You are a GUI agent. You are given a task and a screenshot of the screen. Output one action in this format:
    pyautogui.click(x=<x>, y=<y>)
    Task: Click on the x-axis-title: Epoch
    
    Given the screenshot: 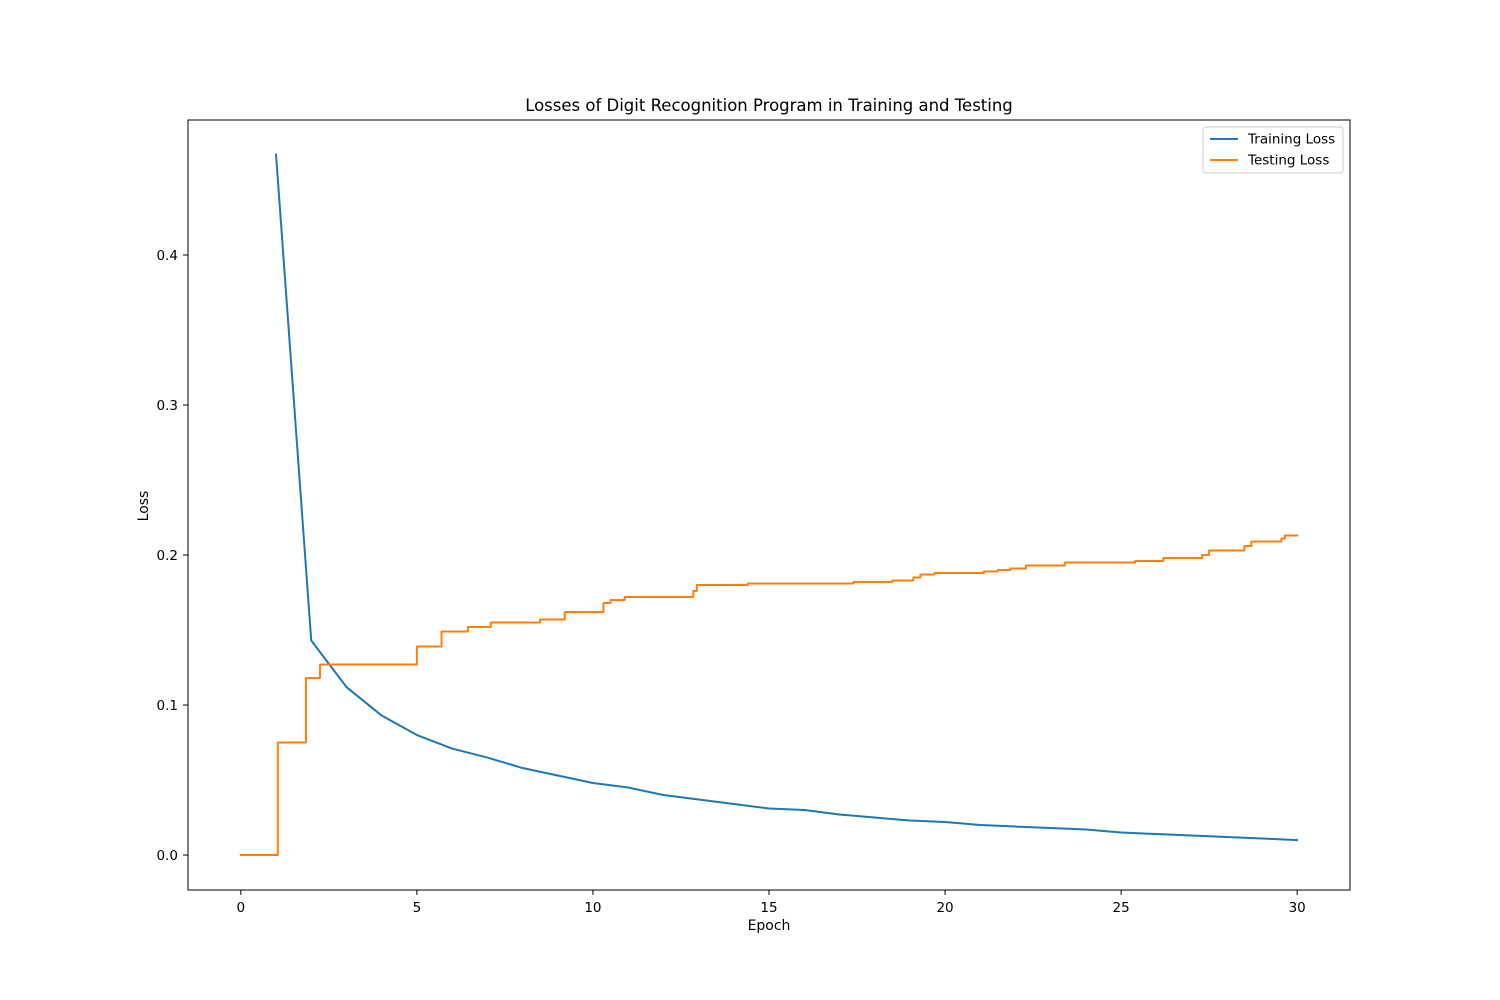 What is the action you would take?
    pyautogui.click(x=769, y=926)
    